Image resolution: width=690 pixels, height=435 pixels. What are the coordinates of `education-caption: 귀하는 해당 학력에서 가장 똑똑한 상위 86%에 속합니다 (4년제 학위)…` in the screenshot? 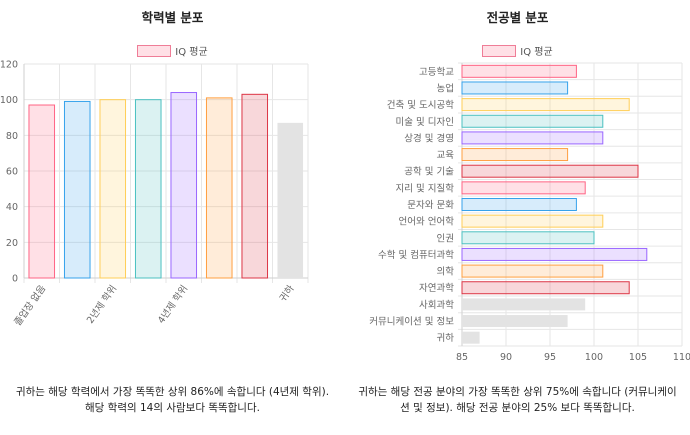 It's located at (172, 400).